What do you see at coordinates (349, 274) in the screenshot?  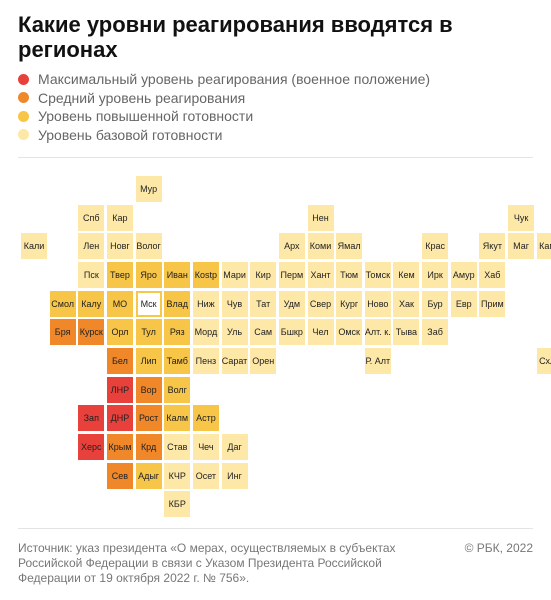 I see `region-tile: Тюм` at bounding box center [349, 274].